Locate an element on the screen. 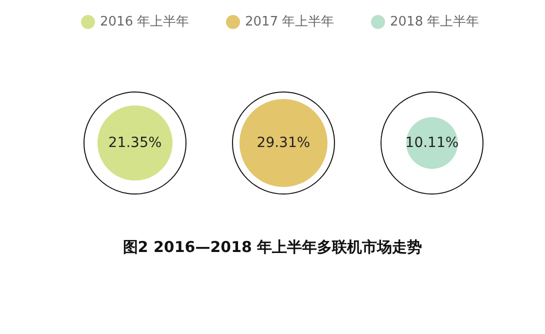  data-label: 29.31% is located at coordinates (283, 143).